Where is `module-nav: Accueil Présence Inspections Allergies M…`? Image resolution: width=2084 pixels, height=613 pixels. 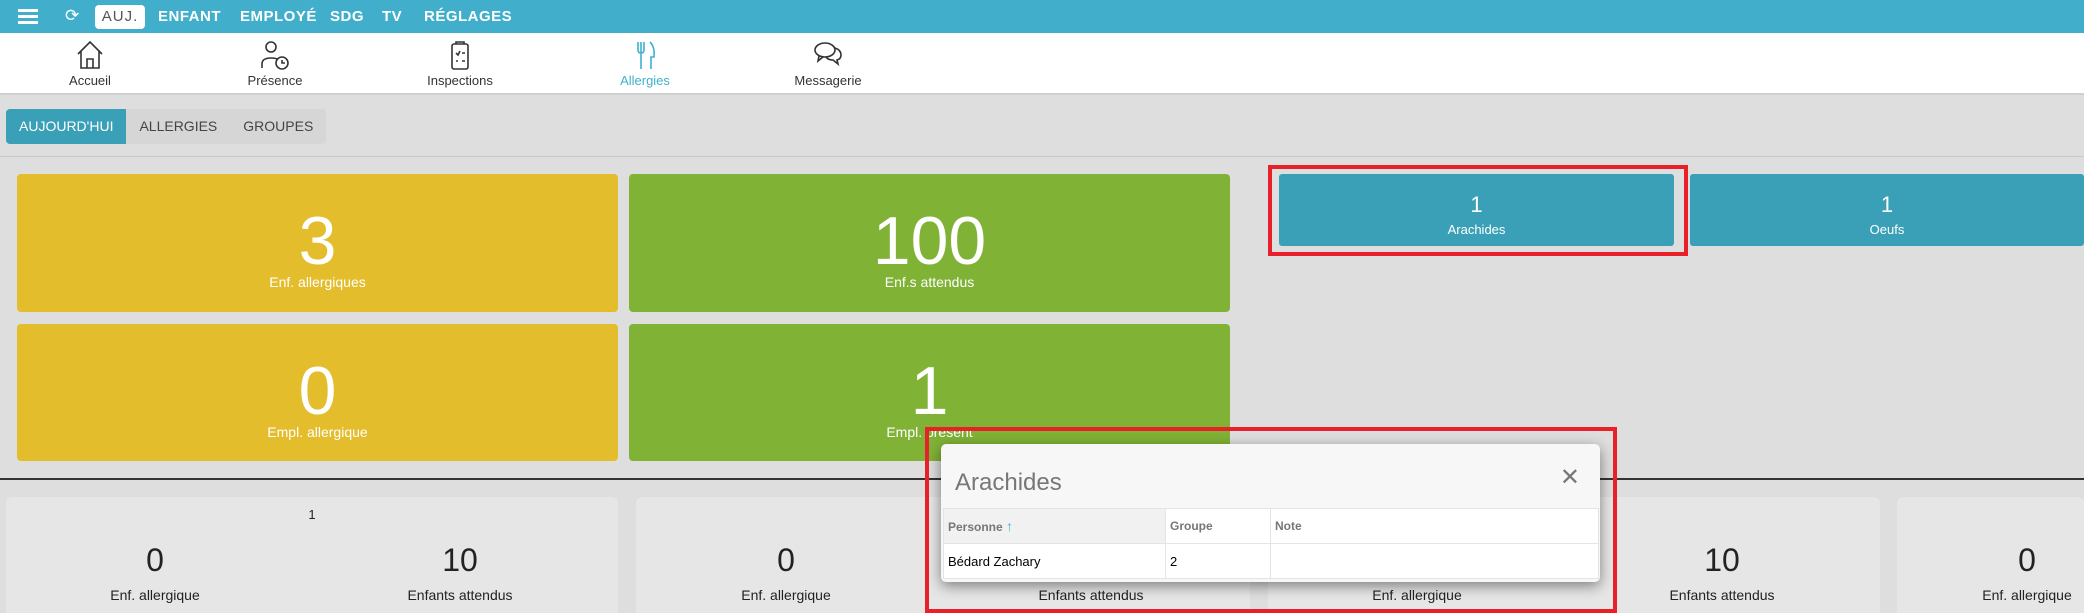 module-nav: Accueil Présence Inspections Allergies M… is located at coordinates (1042, 64).